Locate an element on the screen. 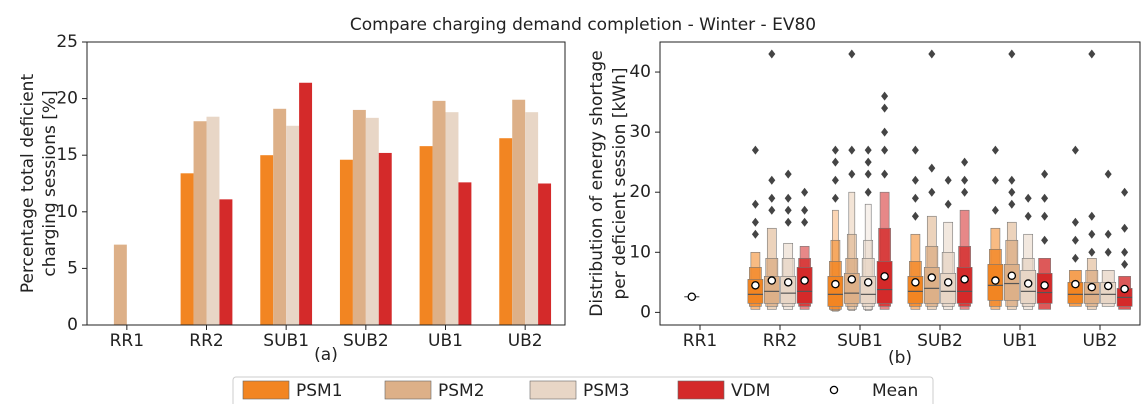  legend-label: PSM2 is located at coordinates (461, 391).